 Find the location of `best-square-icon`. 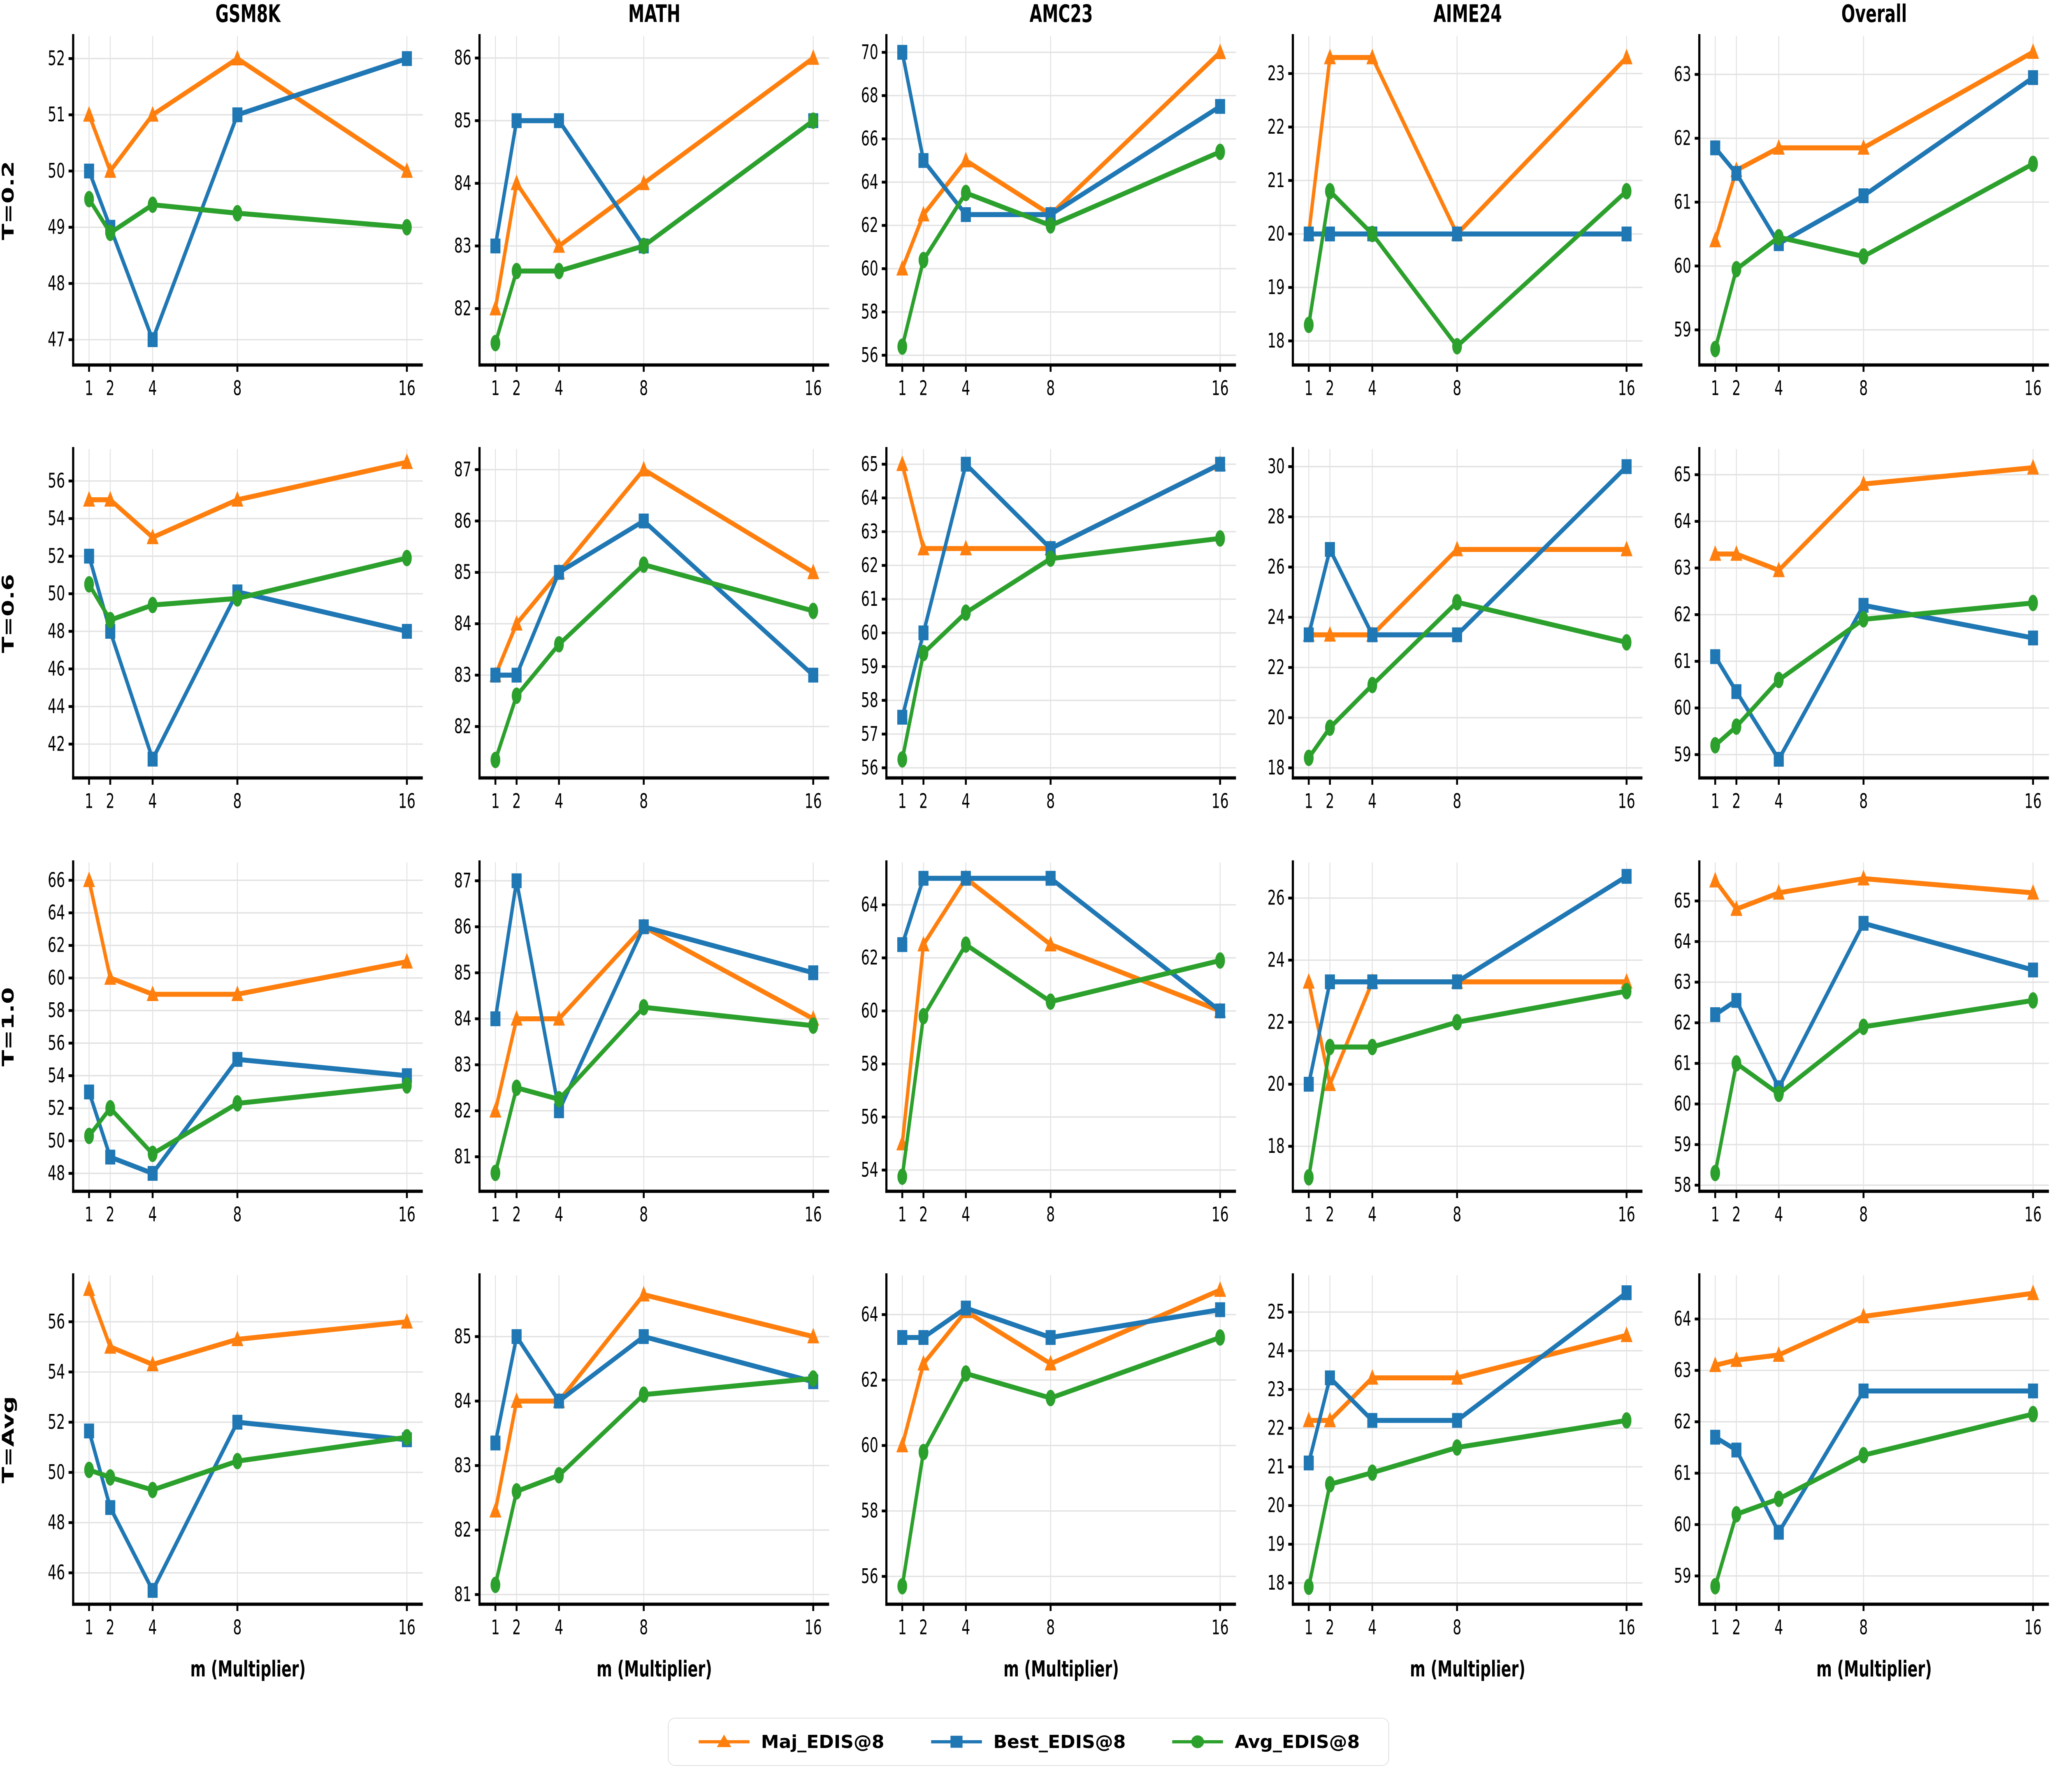

best-square-icon is located at coordinates (956, 1742).